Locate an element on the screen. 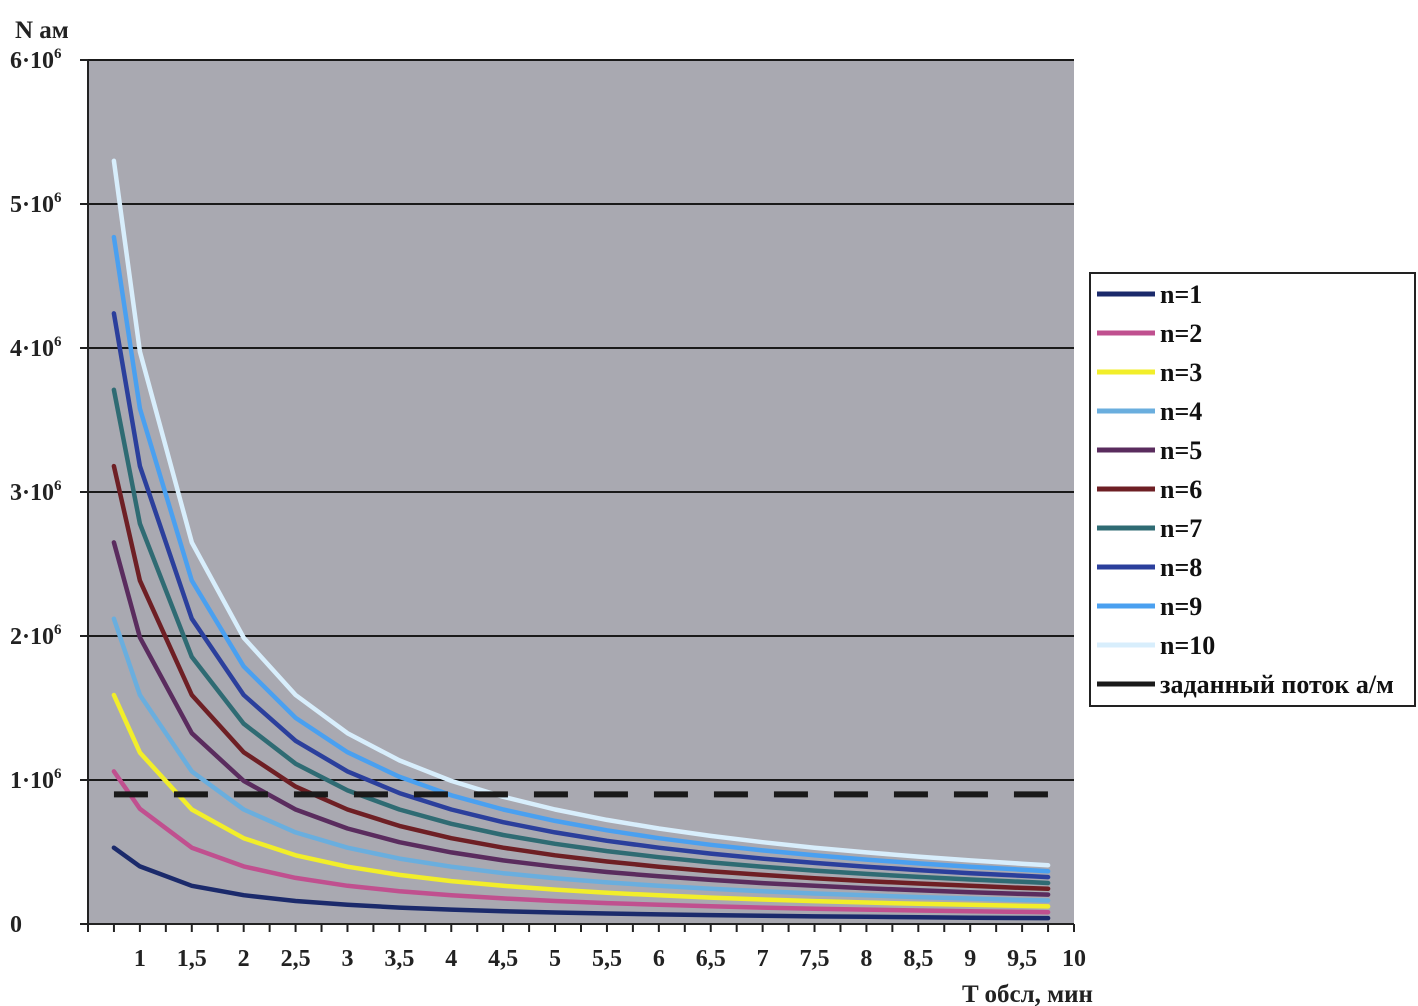 The image size is (1418, 1006). series-line-n=3 is located at coordinates (581, 800).